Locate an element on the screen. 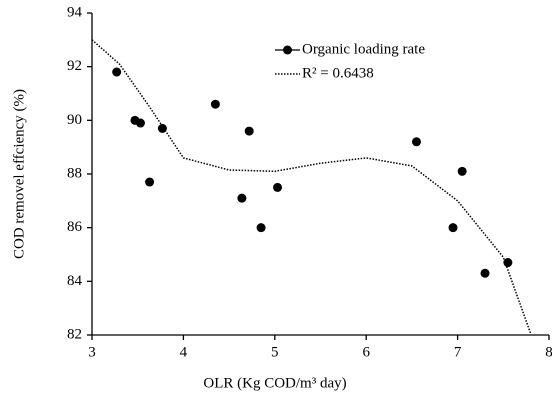 This screenshot has width=552, height=402. x-tick-label: 7 is located at coordinates (458, 352).